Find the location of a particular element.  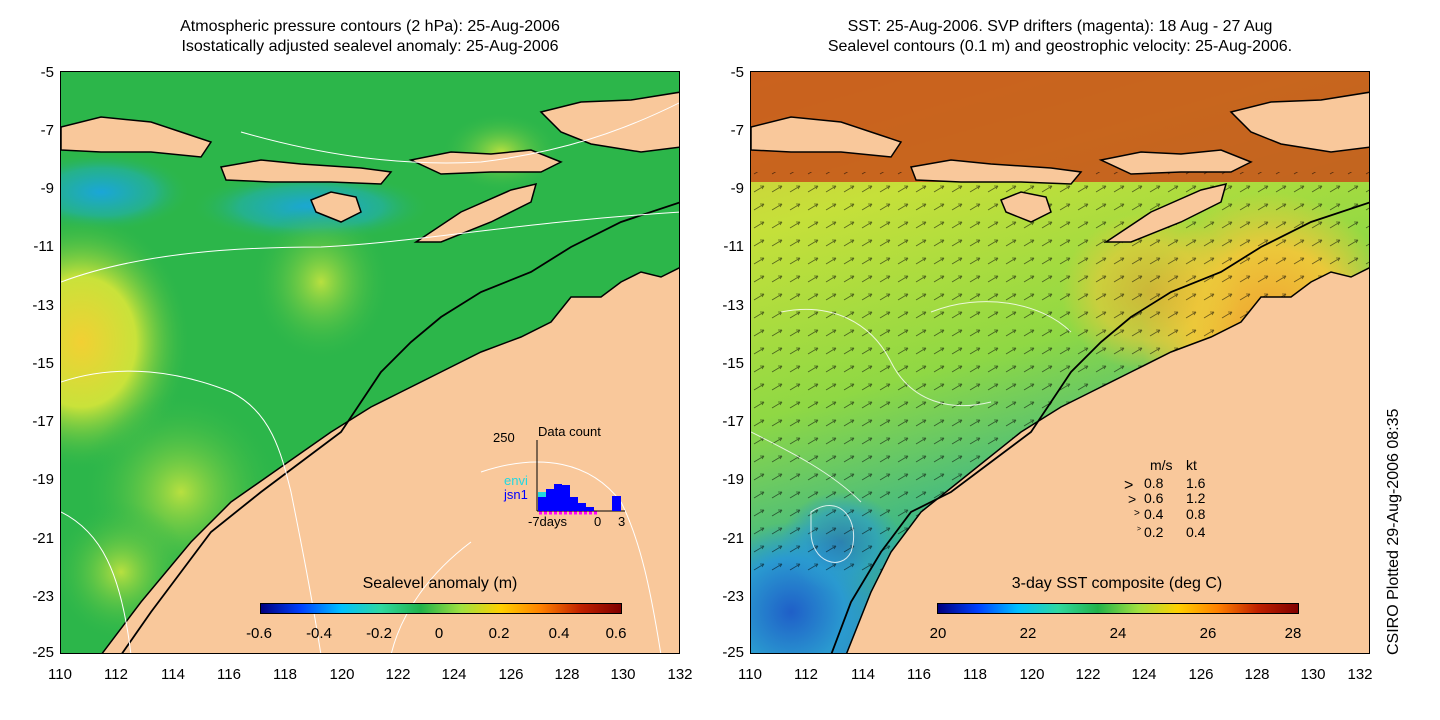

left-colorbar-tick: 0.6 is located at coordinates (616, 633).